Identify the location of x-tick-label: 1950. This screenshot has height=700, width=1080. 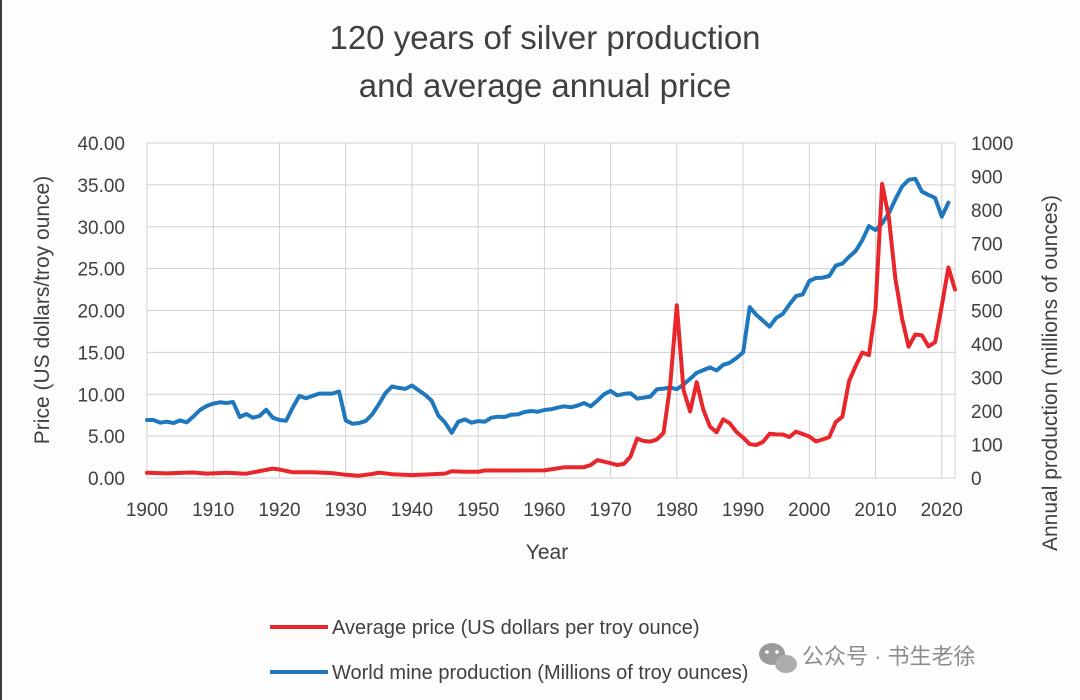
(478, 510).